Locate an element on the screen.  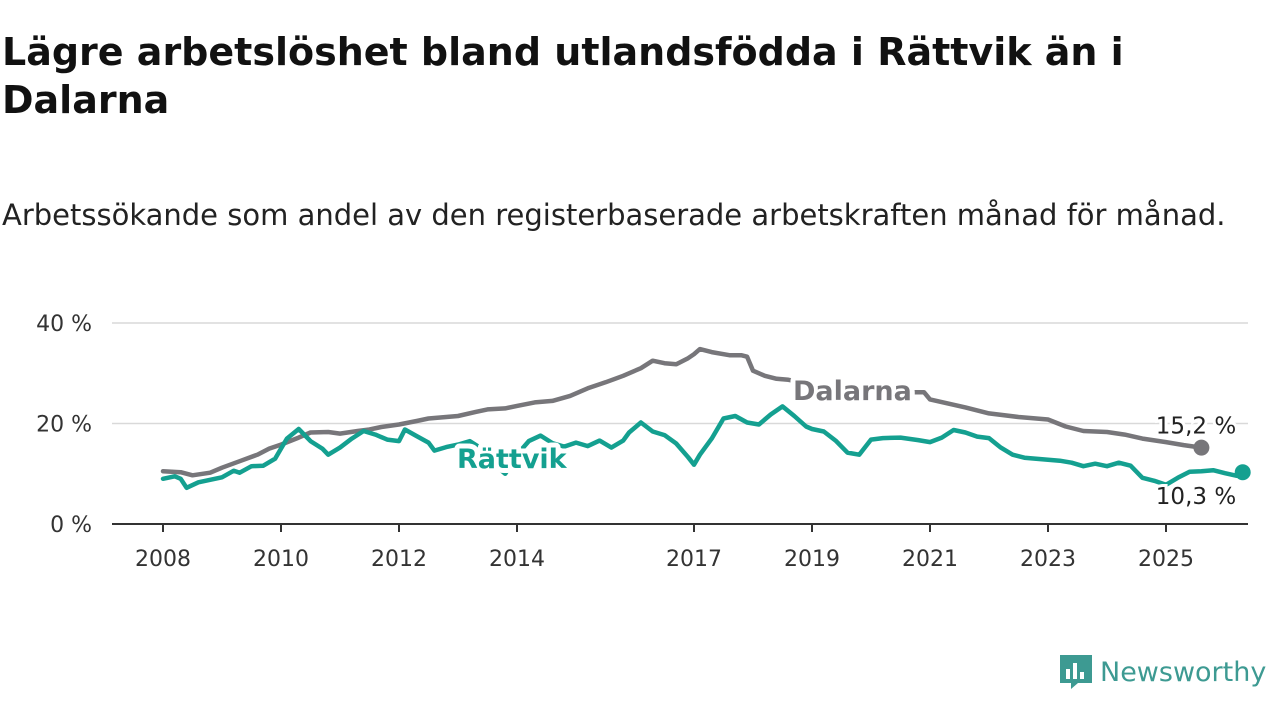
x-tick-label: 2023 is located at coordinates (1048, 559).